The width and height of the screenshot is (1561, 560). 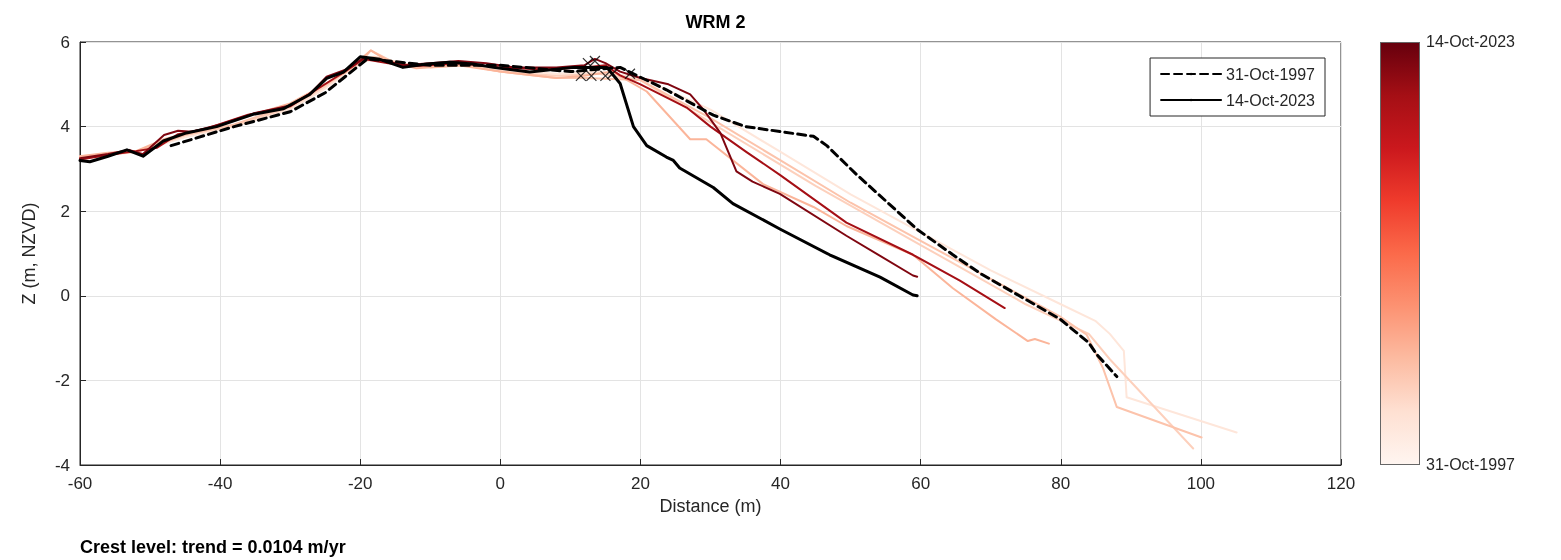 What do you see at coordinates (65, 211) in the screenshot?
I see `y-tick-label: 2` at bounding box center [65, 211].